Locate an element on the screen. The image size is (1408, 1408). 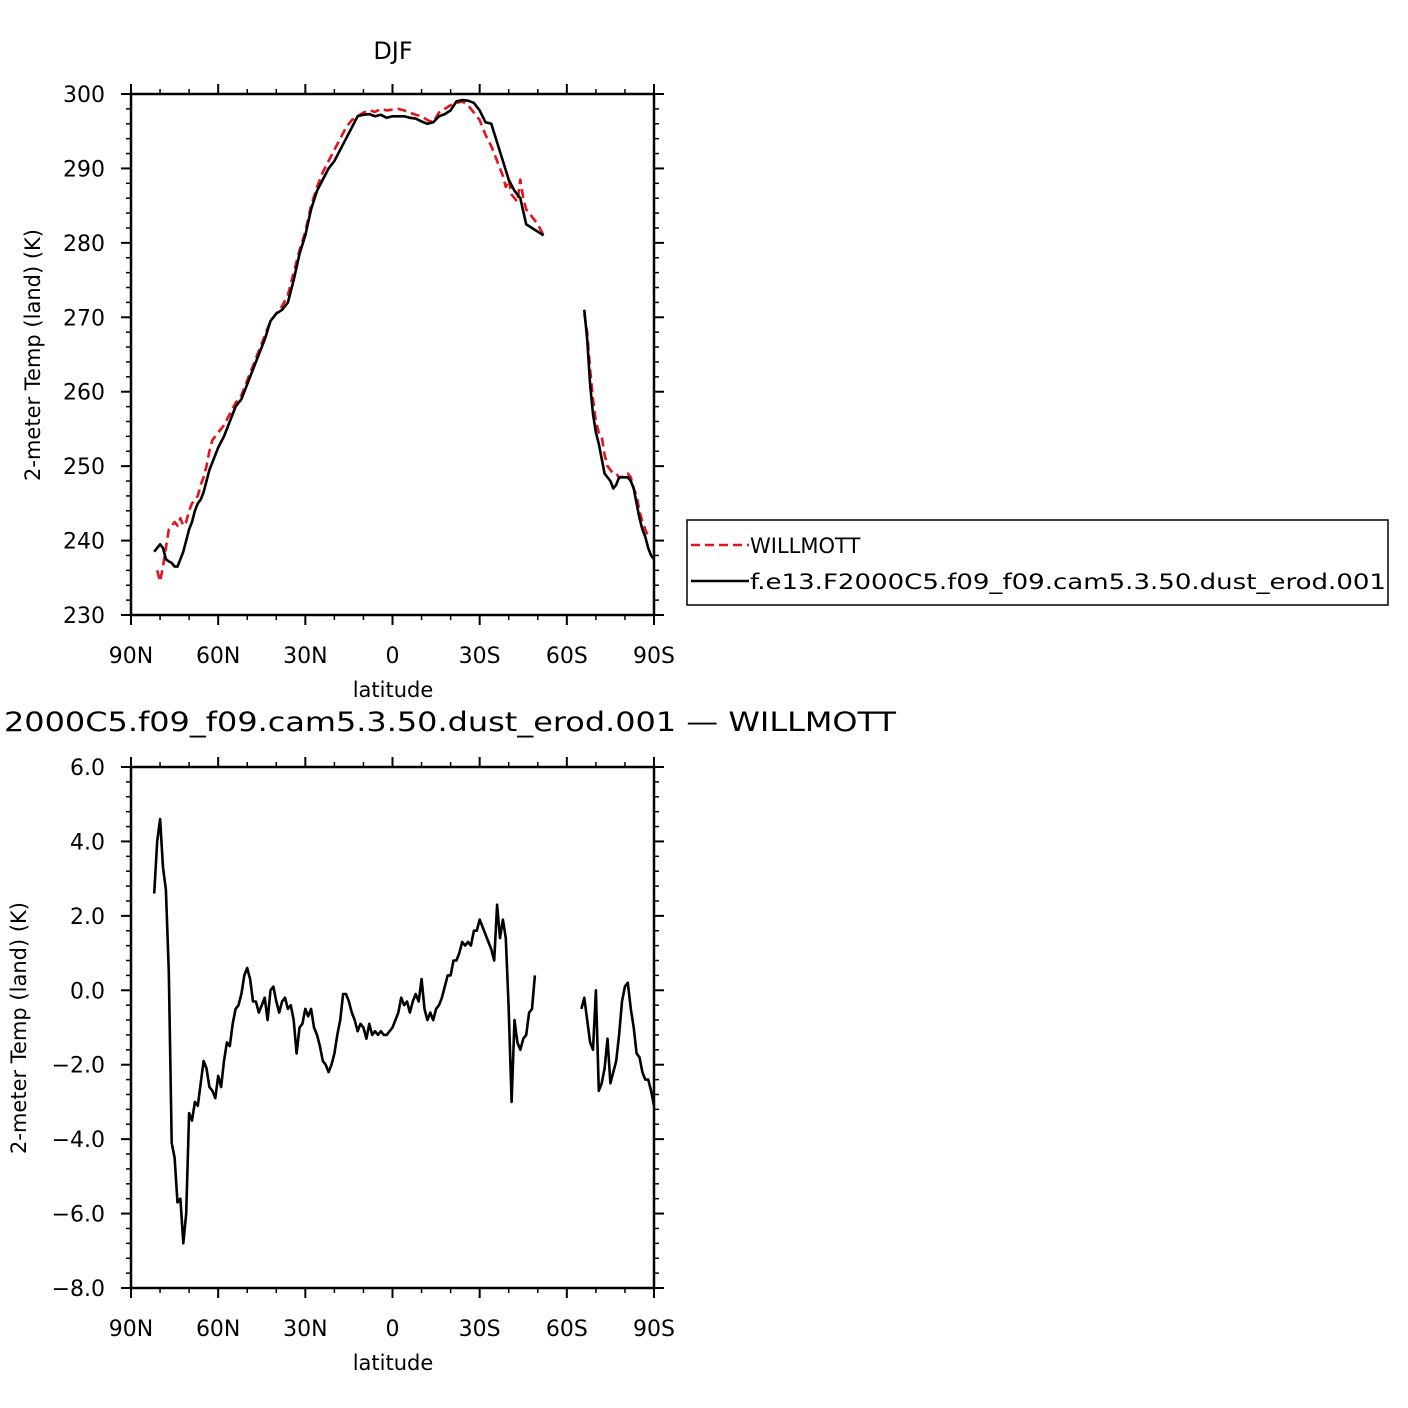
y-tick-label: −4.0 is located at coordinates (78, 1140).